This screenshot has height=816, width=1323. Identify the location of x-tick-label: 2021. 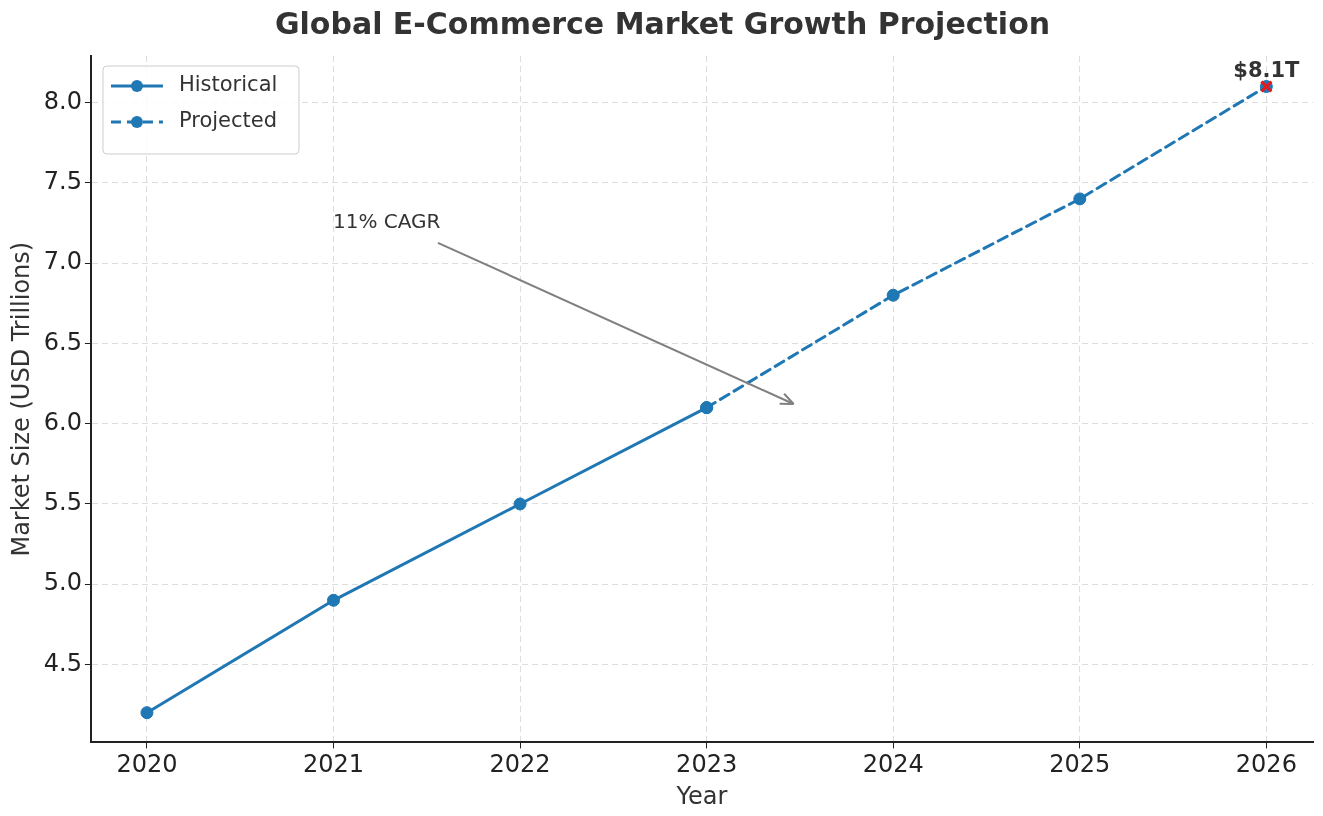
(333, 764).